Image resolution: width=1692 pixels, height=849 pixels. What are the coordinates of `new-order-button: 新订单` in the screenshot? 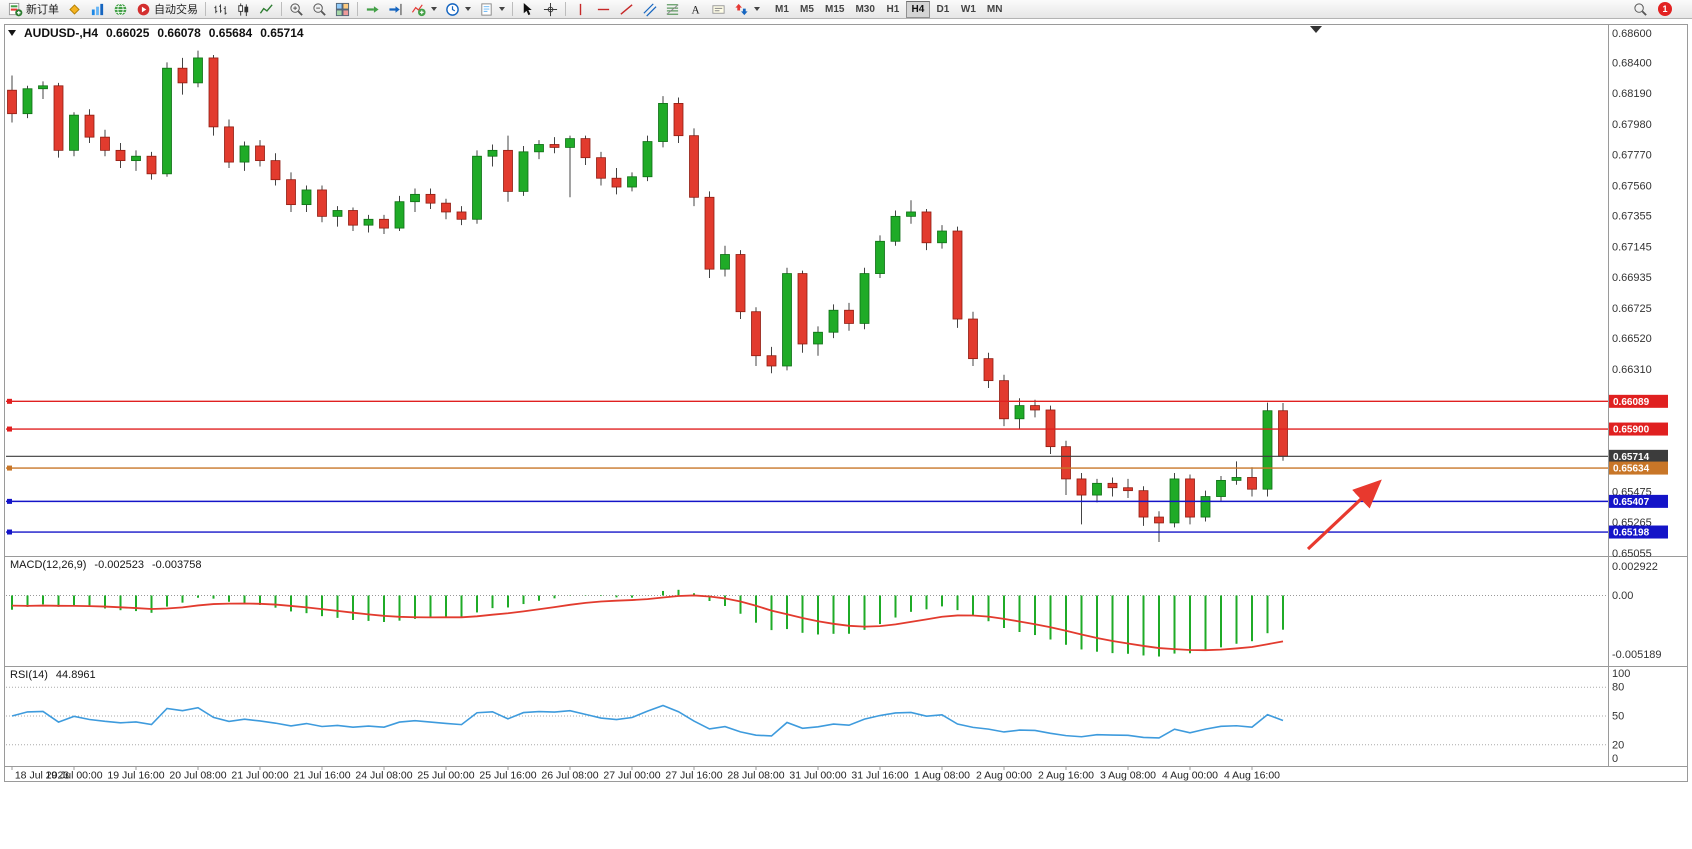 It's located at (33, 9).